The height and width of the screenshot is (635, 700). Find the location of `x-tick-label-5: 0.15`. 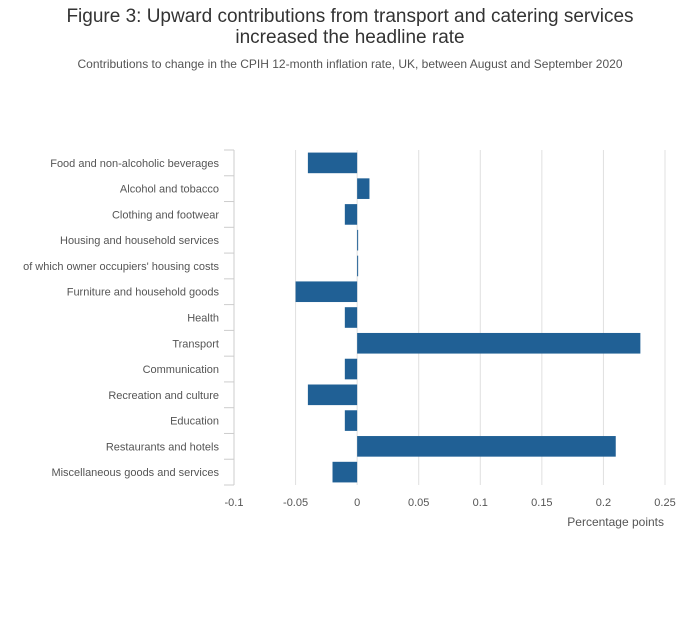

x-tick-label-5: 0.15 is located at coordinates (541, 503).